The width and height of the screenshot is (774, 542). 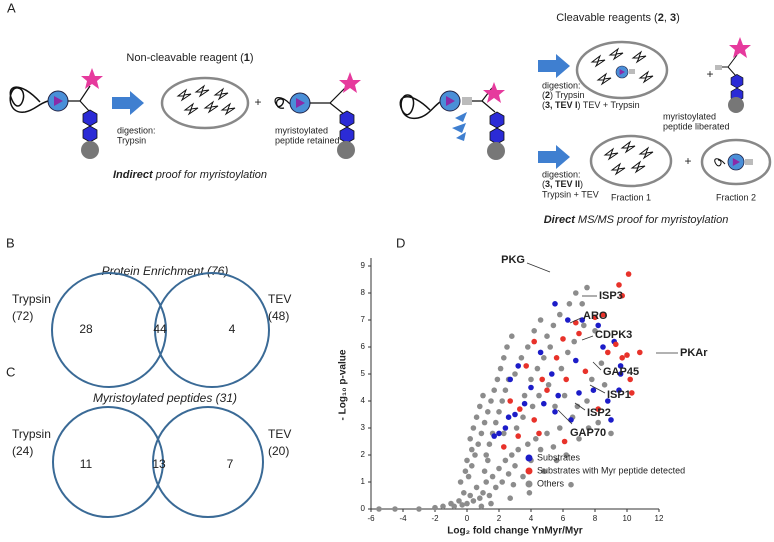 I want to click on y-tick-label: 4, so click(x=363, y=400).